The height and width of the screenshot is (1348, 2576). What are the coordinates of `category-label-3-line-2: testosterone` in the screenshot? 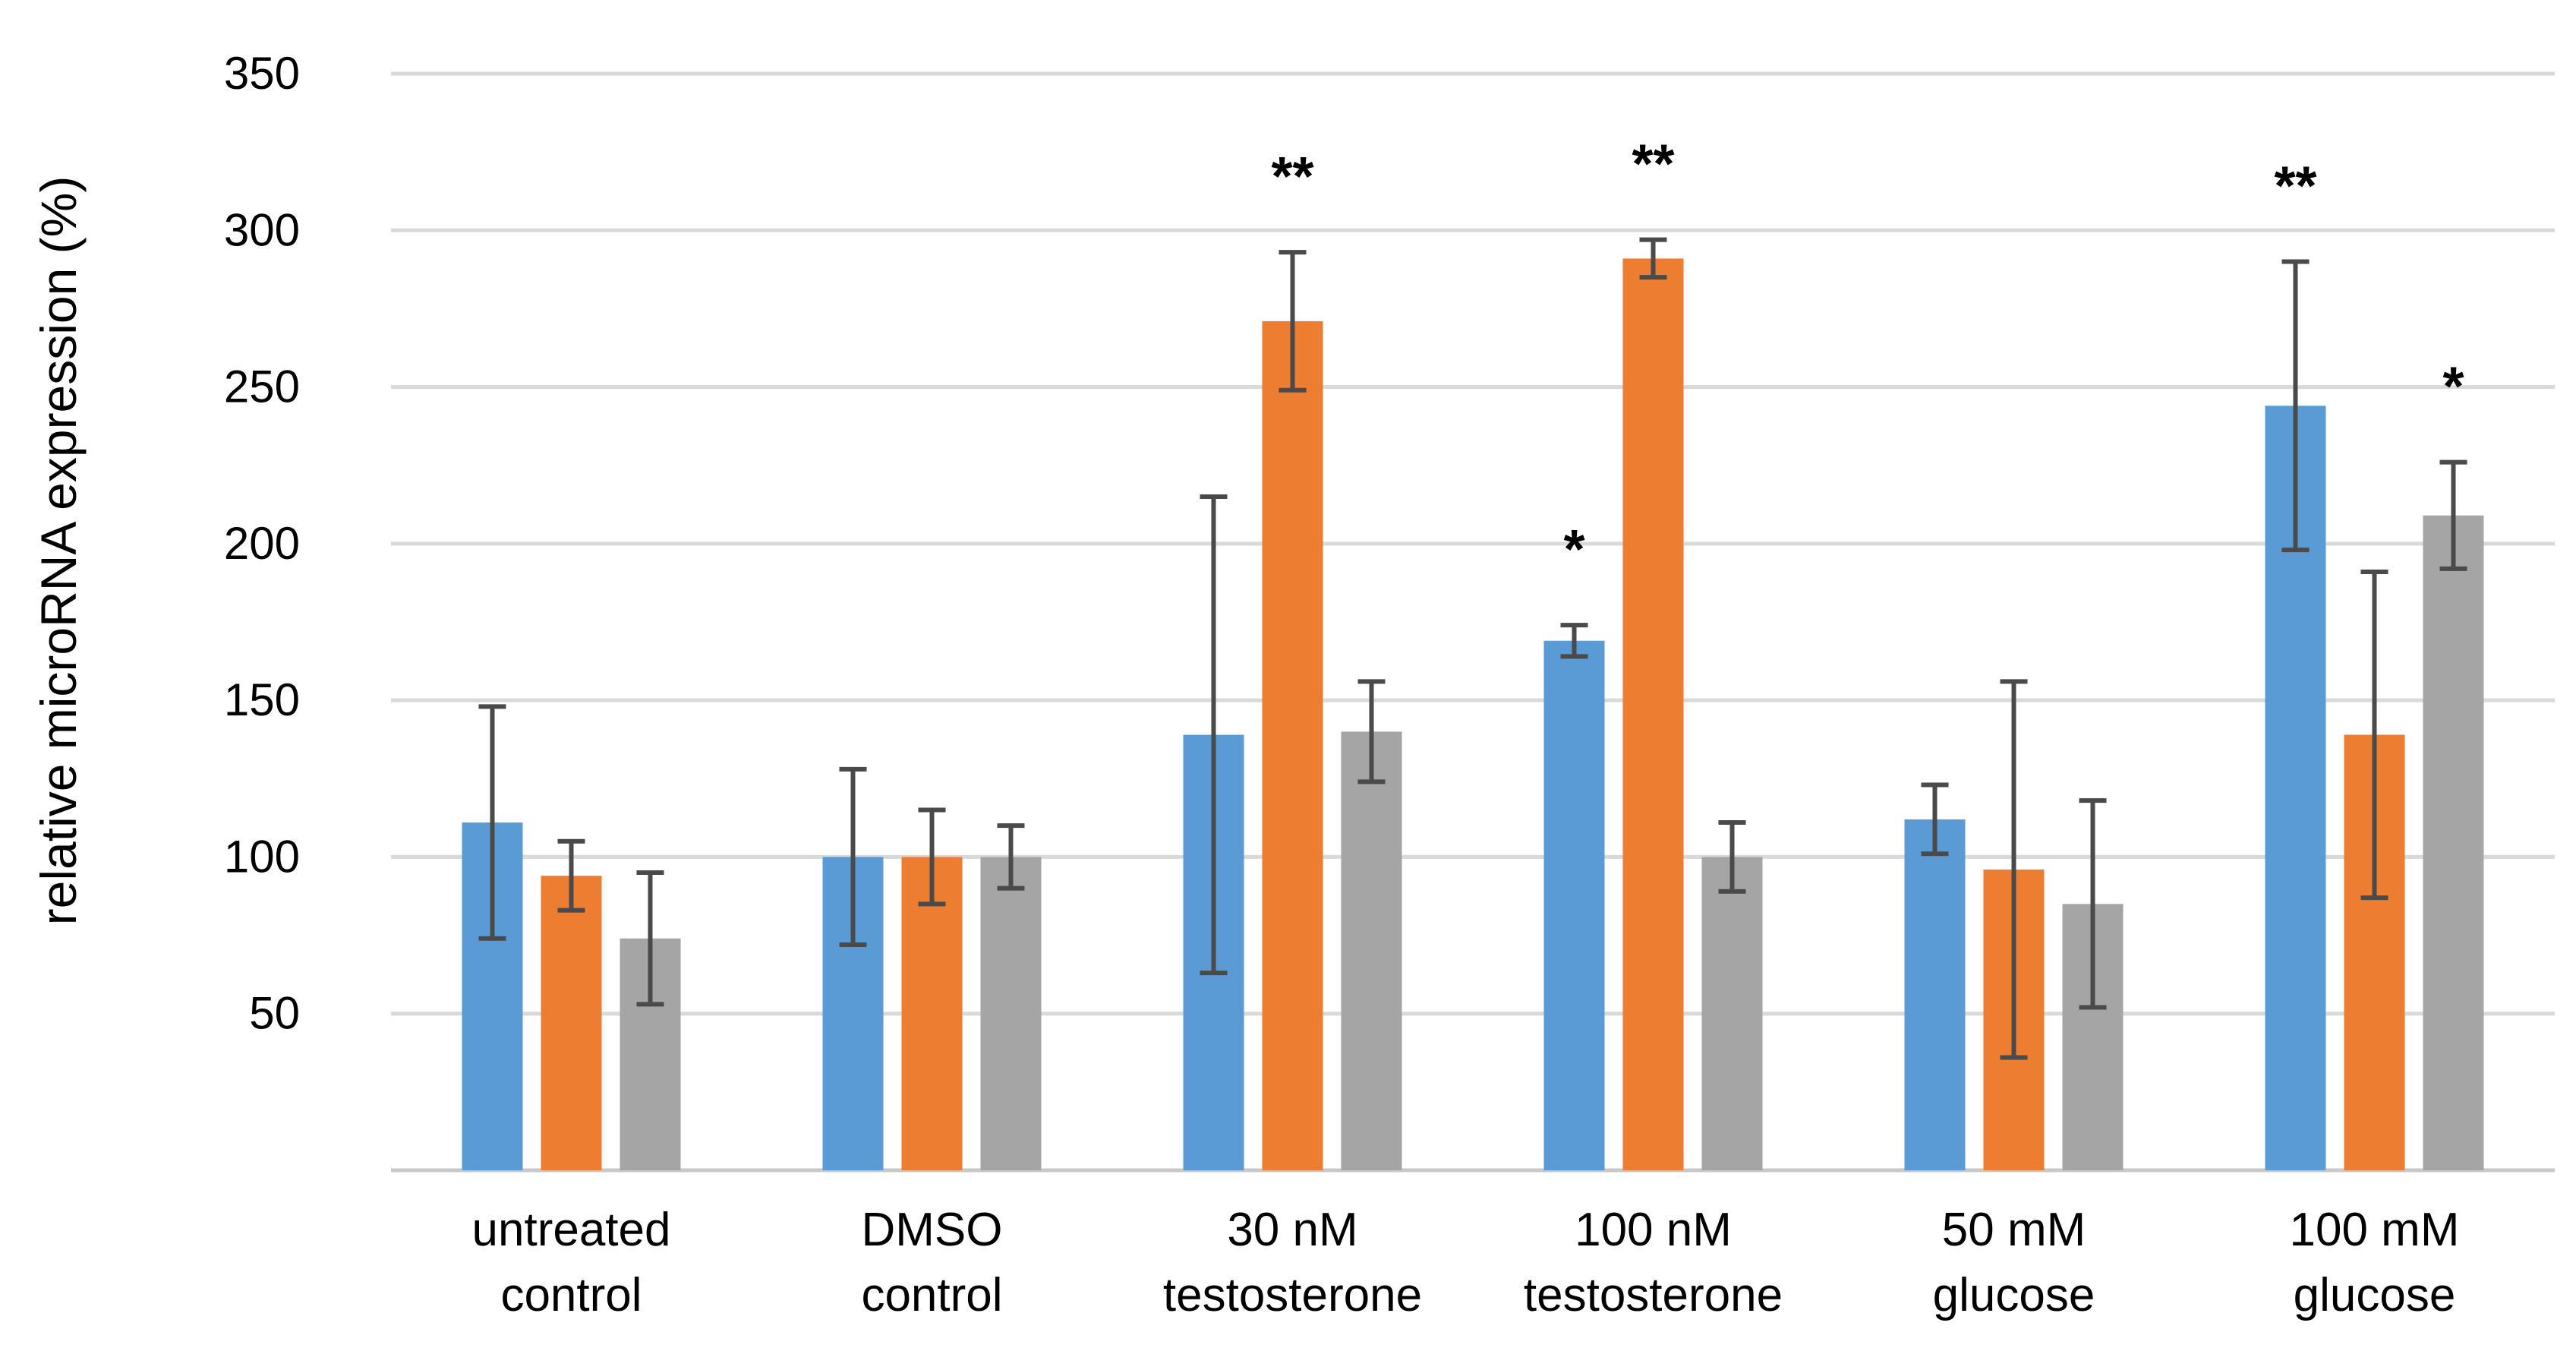 It's located at (1292, 1295).